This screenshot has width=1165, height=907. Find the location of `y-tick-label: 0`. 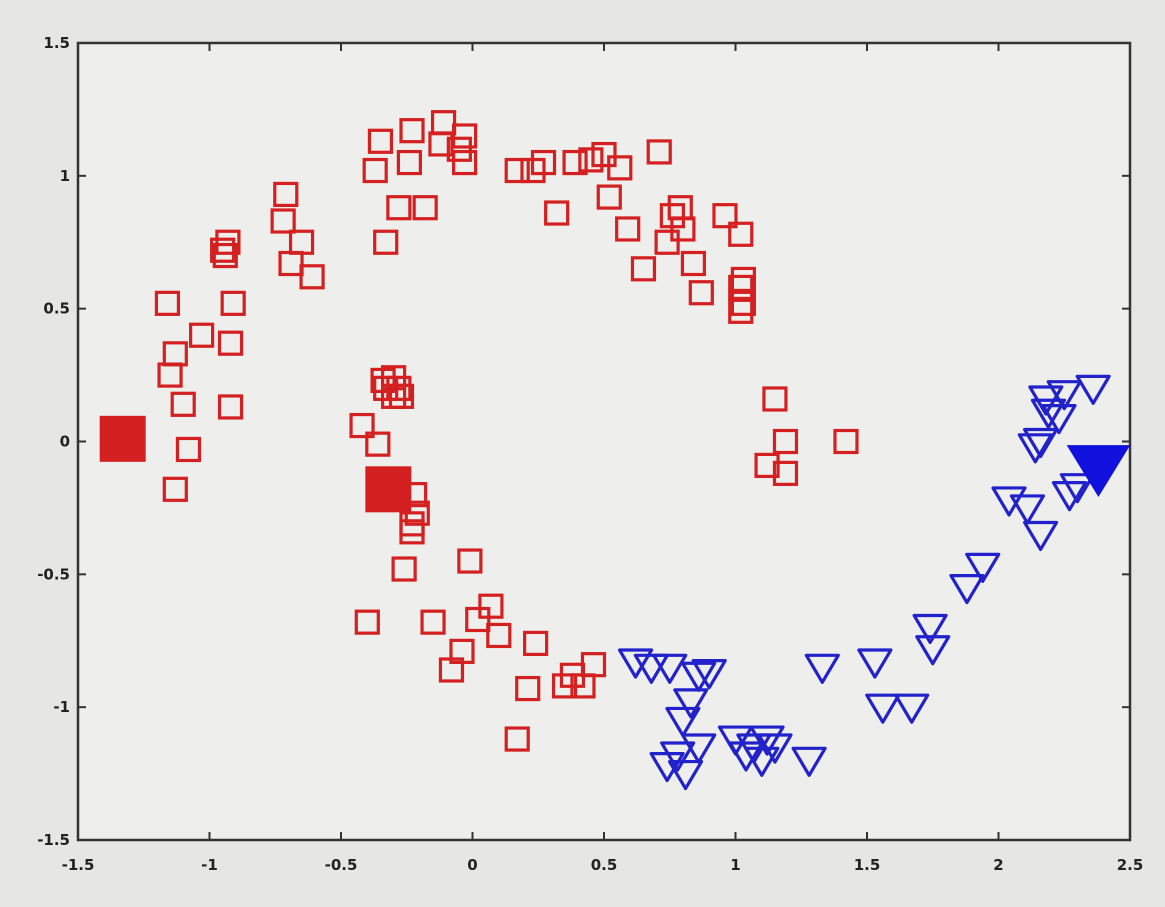

y-tick-label: 0 is located at coordinates (65, 442).